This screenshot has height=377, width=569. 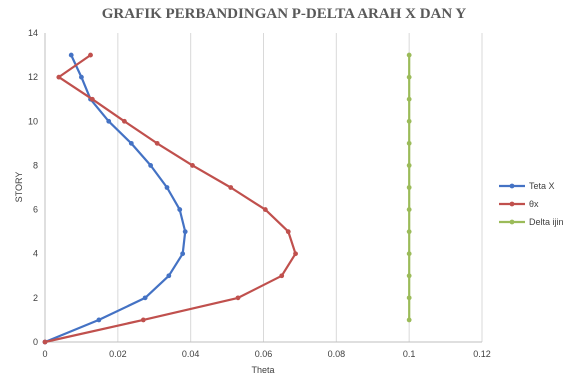 I want to click on legend-item: Delta ijin, so click(x=531, y=222).